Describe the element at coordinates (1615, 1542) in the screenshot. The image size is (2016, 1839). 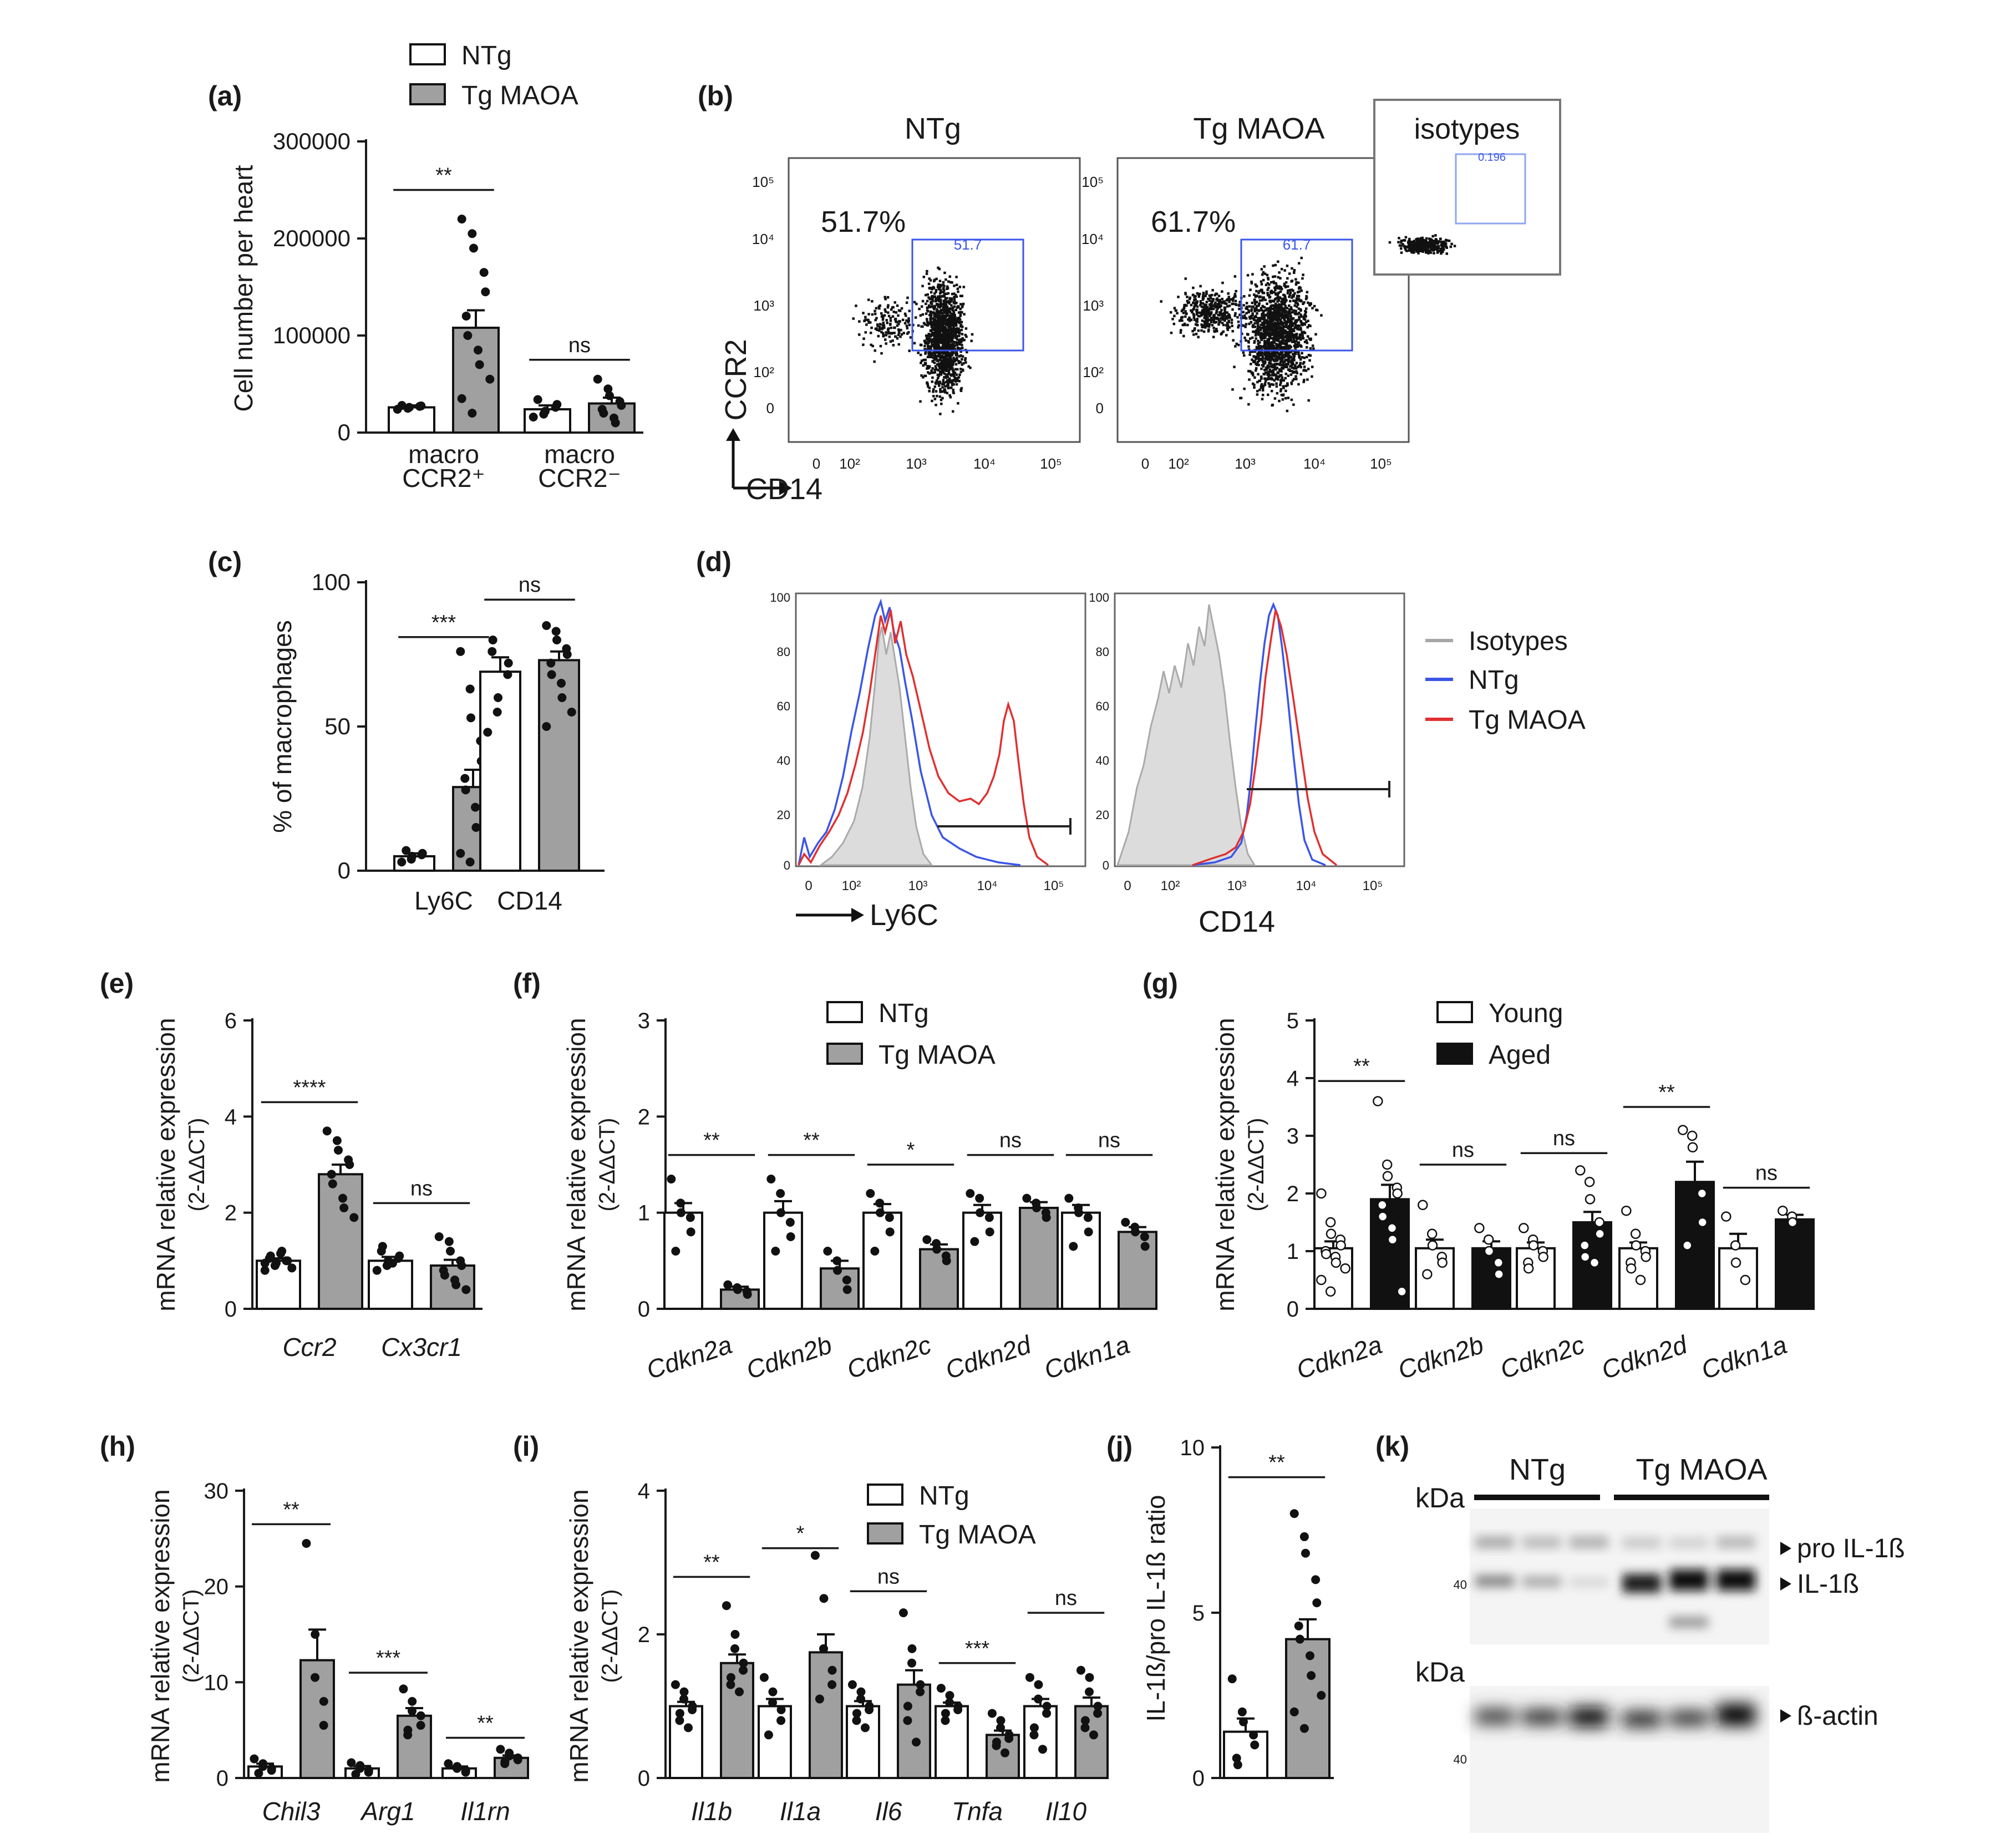
I see `blot-bands-pro` at that location.